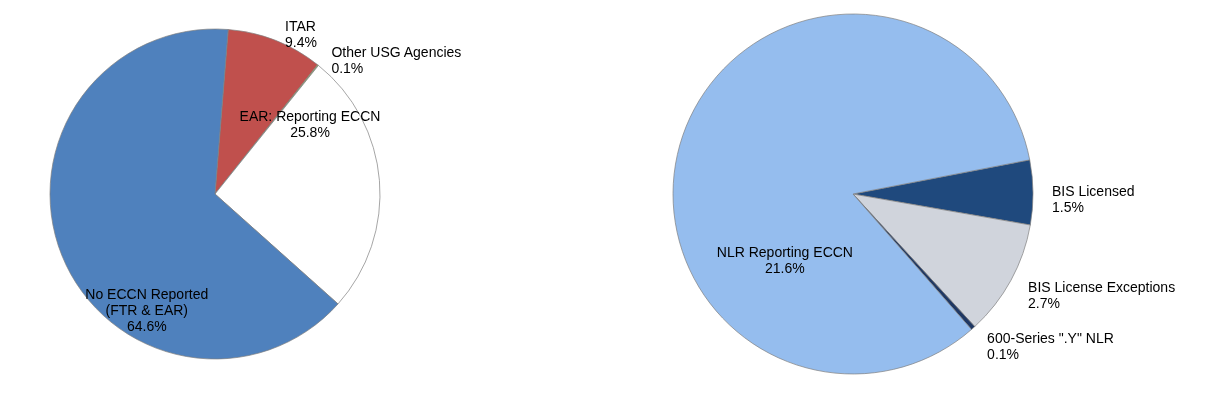 This screenshot has height=401, width=1232. What do you see at coordinates (146, 326) in the screenshot?
I see `data-label: 64.6%` at bounding box center [146, 326].